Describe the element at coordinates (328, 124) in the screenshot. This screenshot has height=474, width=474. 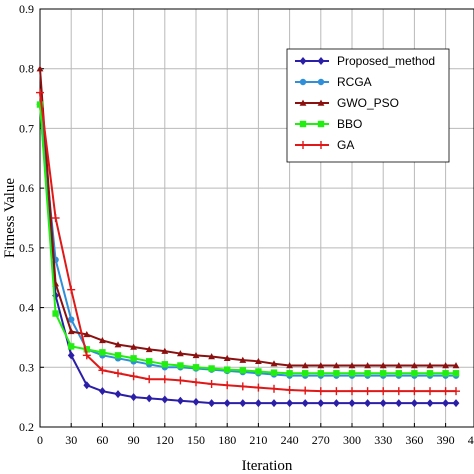
I see `legend-item: BBO` at that location.